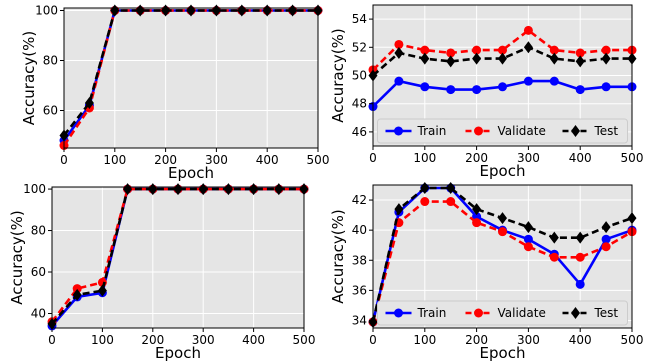 Image resolution: width=646 pixels, height=364 pixels. Describe the element at coordinates (359, 200) in the screenshot. I see `y-tick-label: 42` at that location.